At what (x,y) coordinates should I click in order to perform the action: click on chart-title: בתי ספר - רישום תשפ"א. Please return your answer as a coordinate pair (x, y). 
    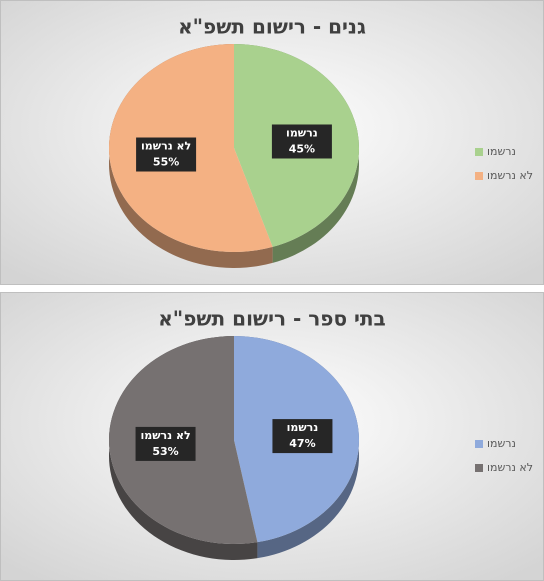
    Looking at the image, I should click on (272, 319).